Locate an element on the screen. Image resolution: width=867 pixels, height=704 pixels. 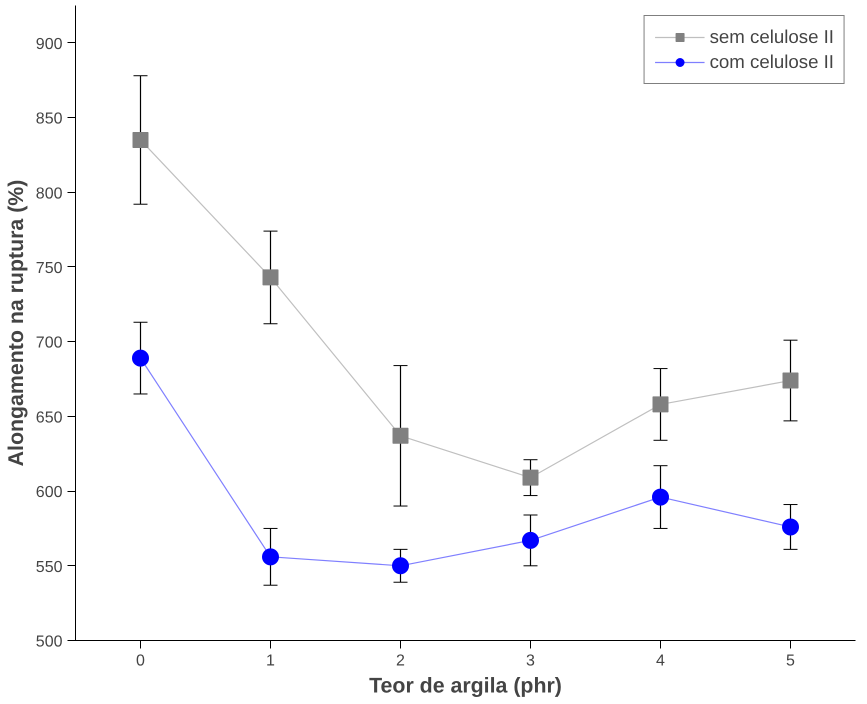
y-tick-label: 700 is located at coordinates (49, 343).